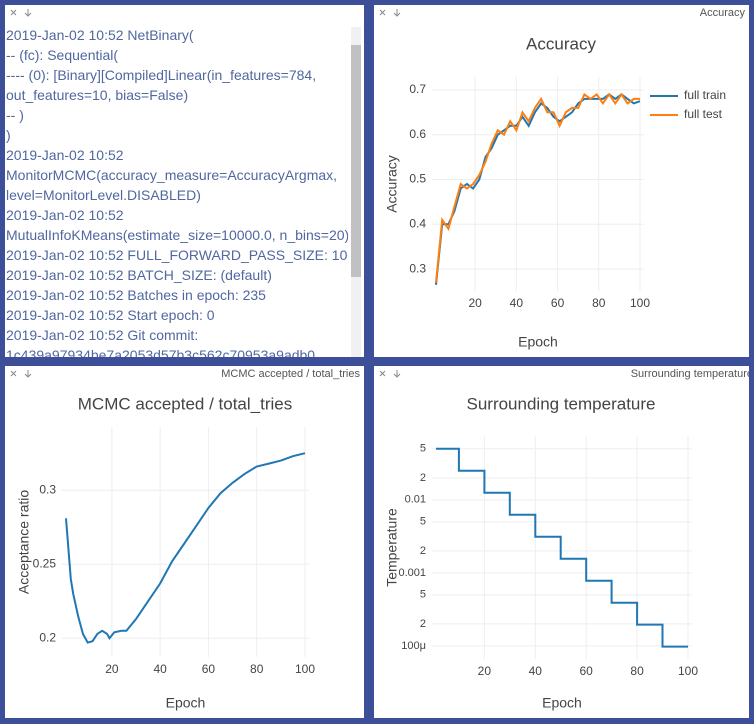  I want to click on log-line: ), so click(8, 135).